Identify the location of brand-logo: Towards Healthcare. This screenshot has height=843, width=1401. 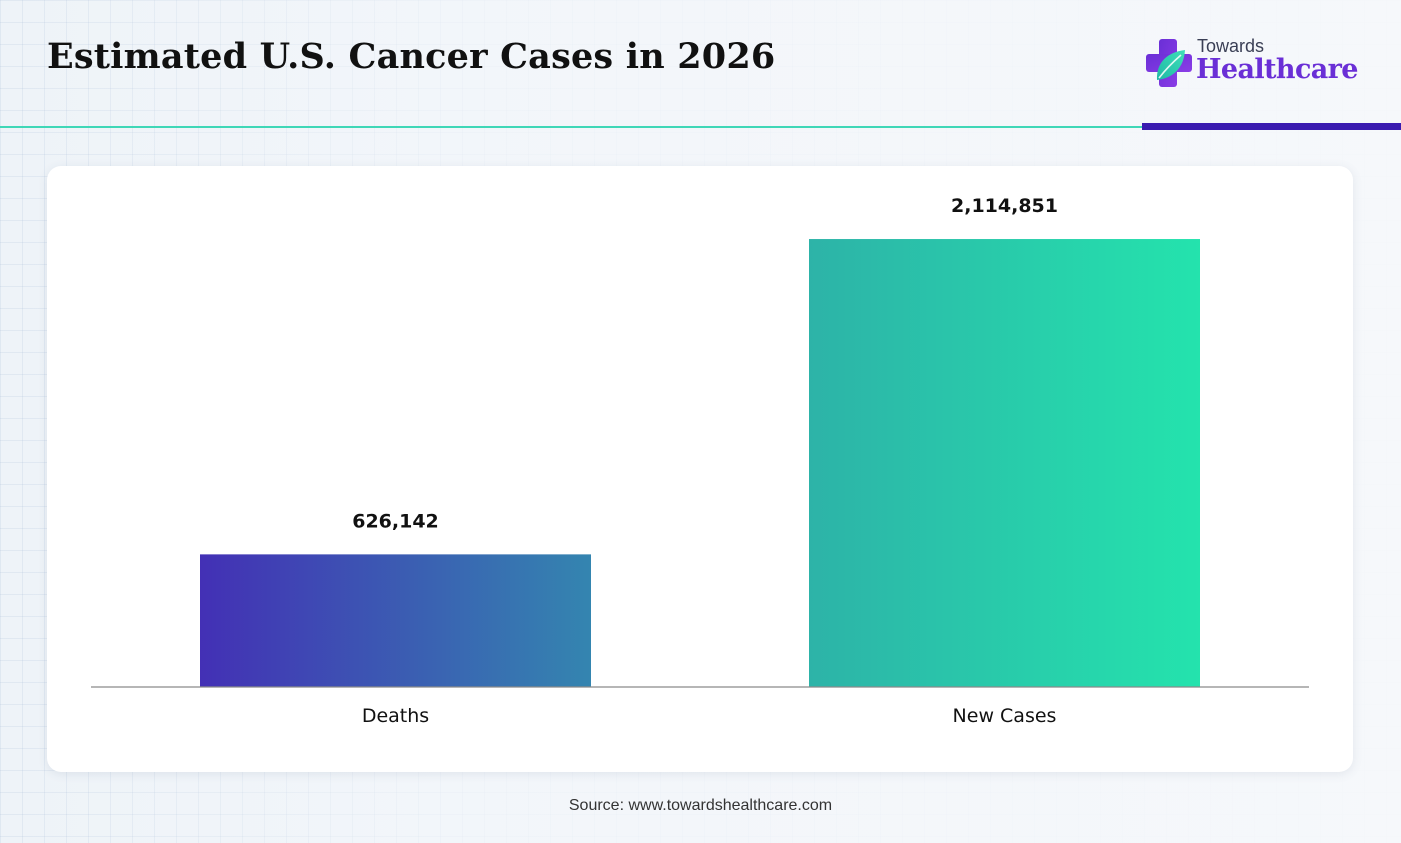
(1251, 66).